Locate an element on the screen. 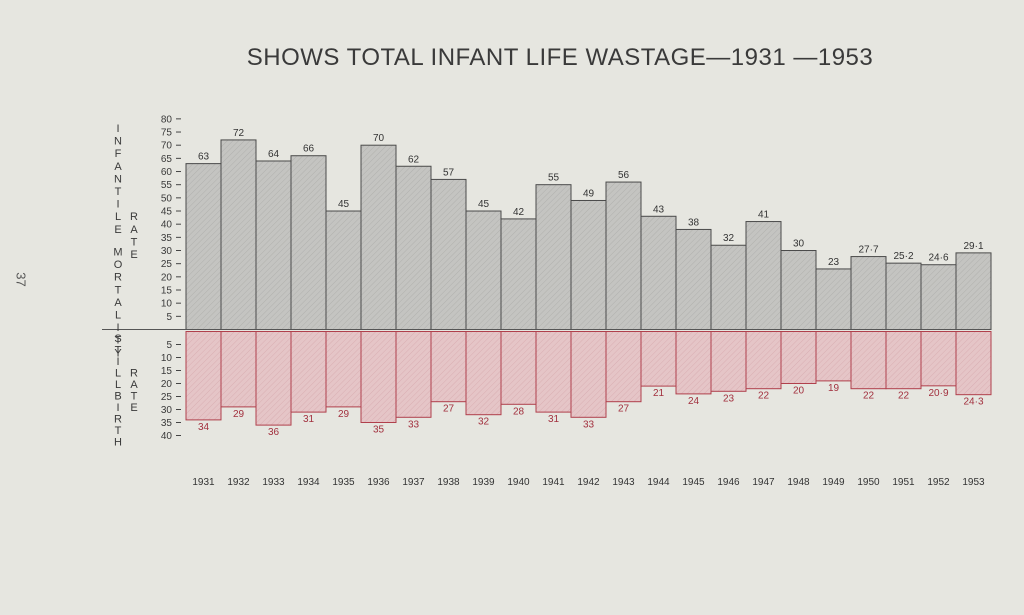  mortality-label-1943: 56 is located at coordinates (624, 175).